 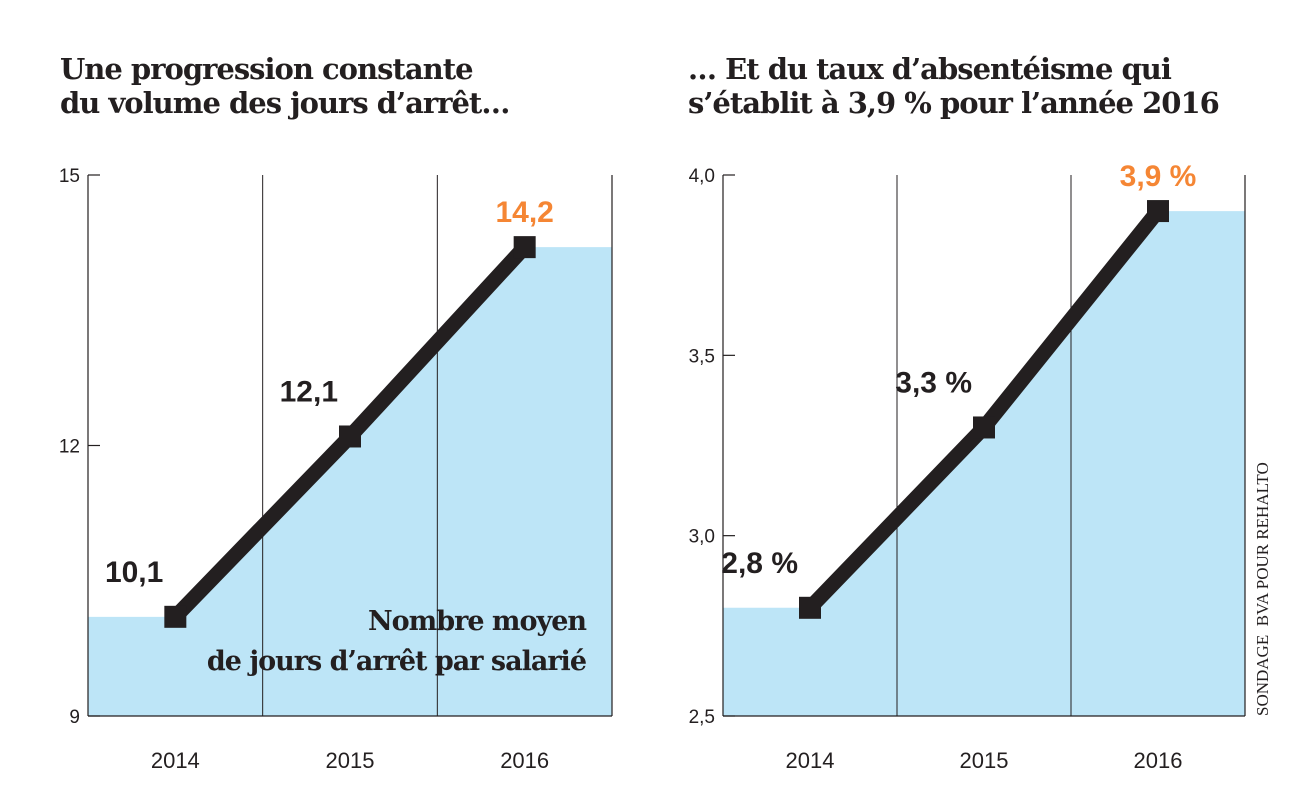 I want to click on left-ytick-label: 15, so click(x=69, y=176).